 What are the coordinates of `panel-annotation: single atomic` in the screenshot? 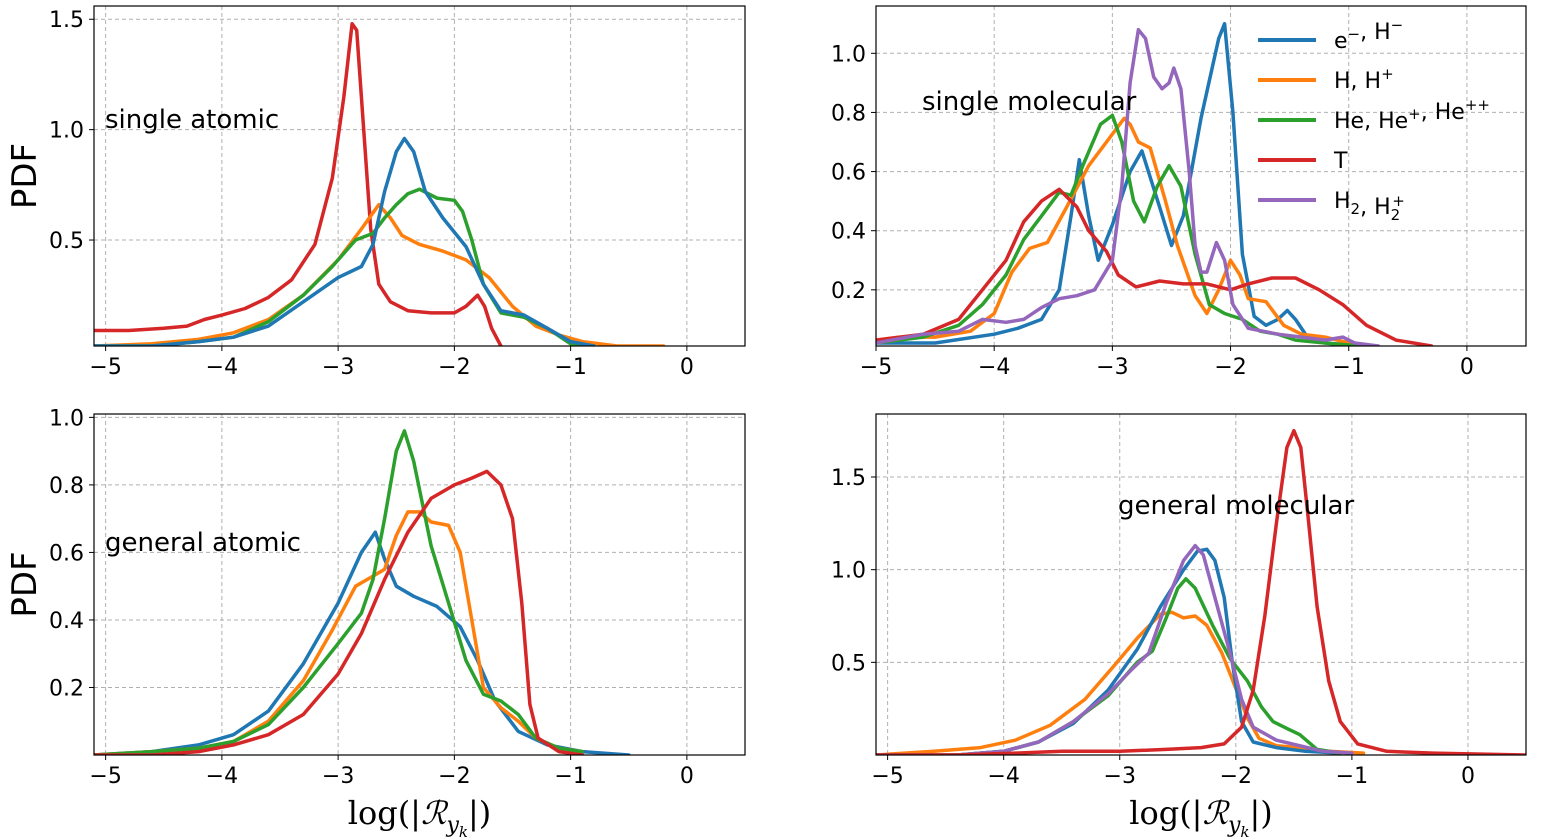 It's located at (192, 120).